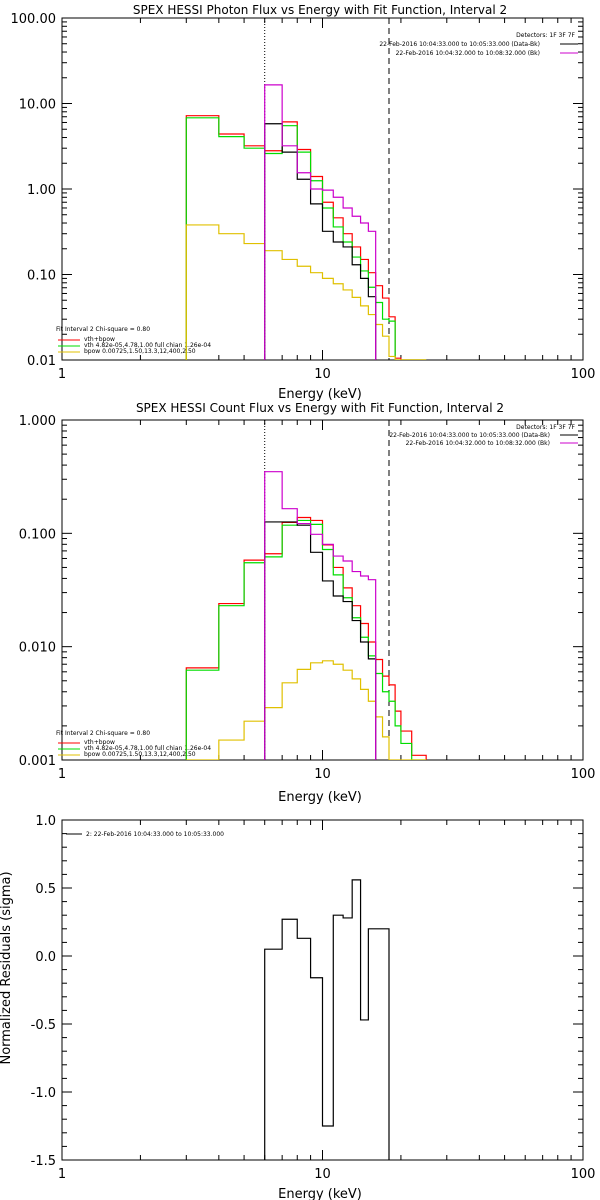 Image resolution: width=600 pixels, height=1200 pixels. I want to click on y-tick-label: -1.0, so click(43, 1093).